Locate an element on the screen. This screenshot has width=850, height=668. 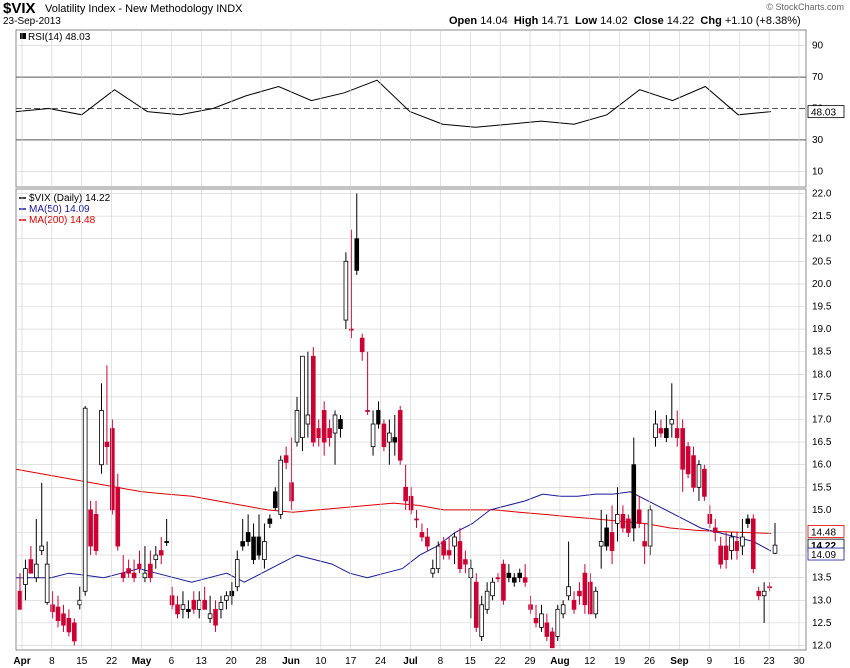
price-tick-label: 16.0 is located at coordinates (822, 465).